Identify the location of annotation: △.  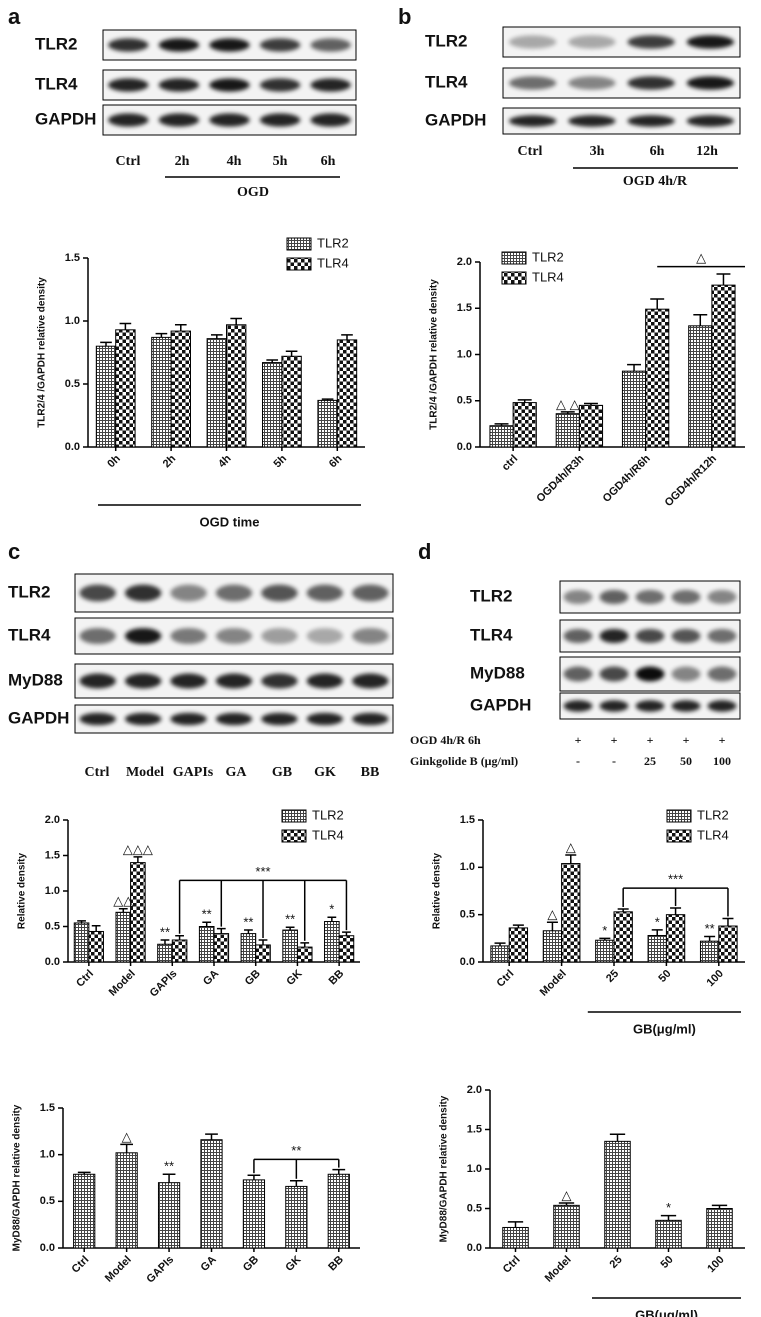
(127, 1136).